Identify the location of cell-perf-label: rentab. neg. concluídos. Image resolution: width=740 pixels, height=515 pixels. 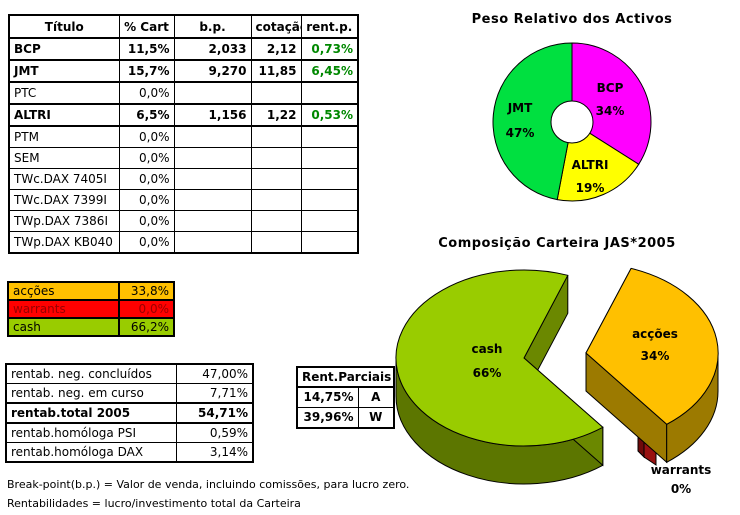
(91, 373).